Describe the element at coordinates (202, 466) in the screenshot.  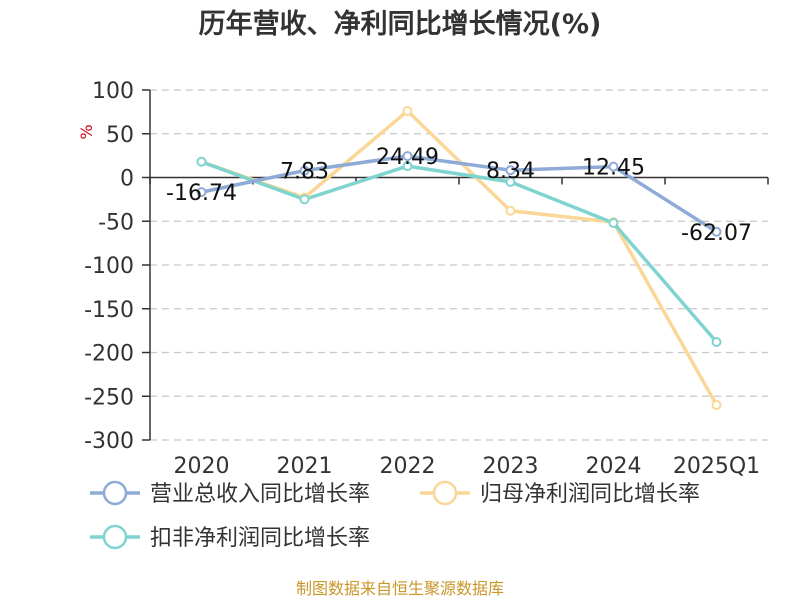
I see `x-tick-label: 2020` at that location.